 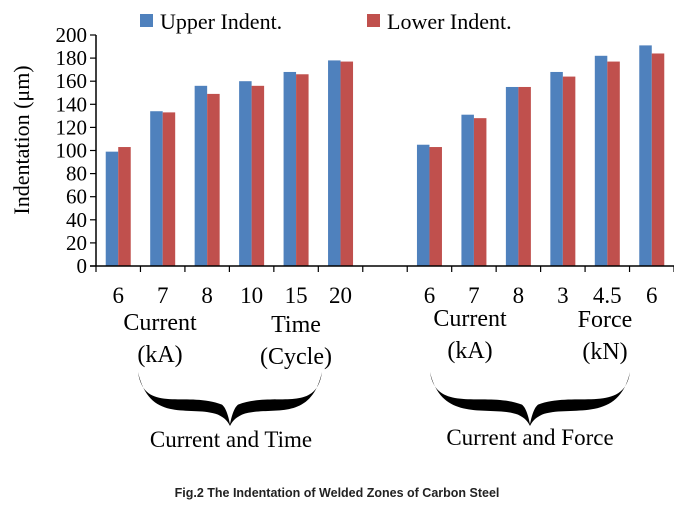 I want to click on legend-label: Lower Indent., so click(x=449, y=21).